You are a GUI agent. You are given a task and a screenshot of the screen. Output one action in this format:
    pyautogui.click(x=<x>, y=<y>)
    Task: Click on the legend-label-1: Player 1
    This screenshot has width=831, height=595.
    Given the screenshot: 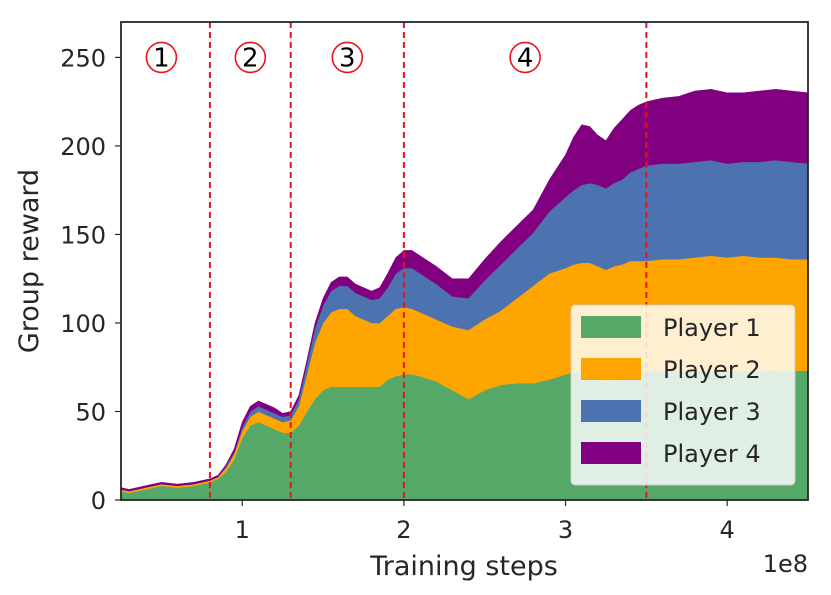 What is the action you would take?
    pyautogui.click(x=712, y=328)
    